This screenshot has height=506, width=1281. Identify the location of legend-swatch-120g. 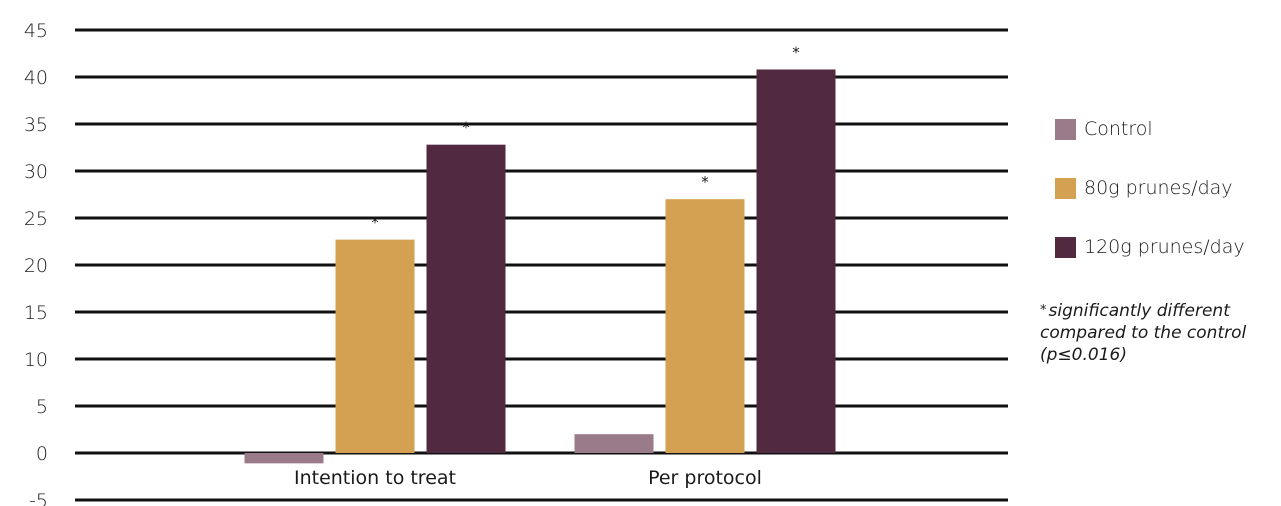
(1065, 247).